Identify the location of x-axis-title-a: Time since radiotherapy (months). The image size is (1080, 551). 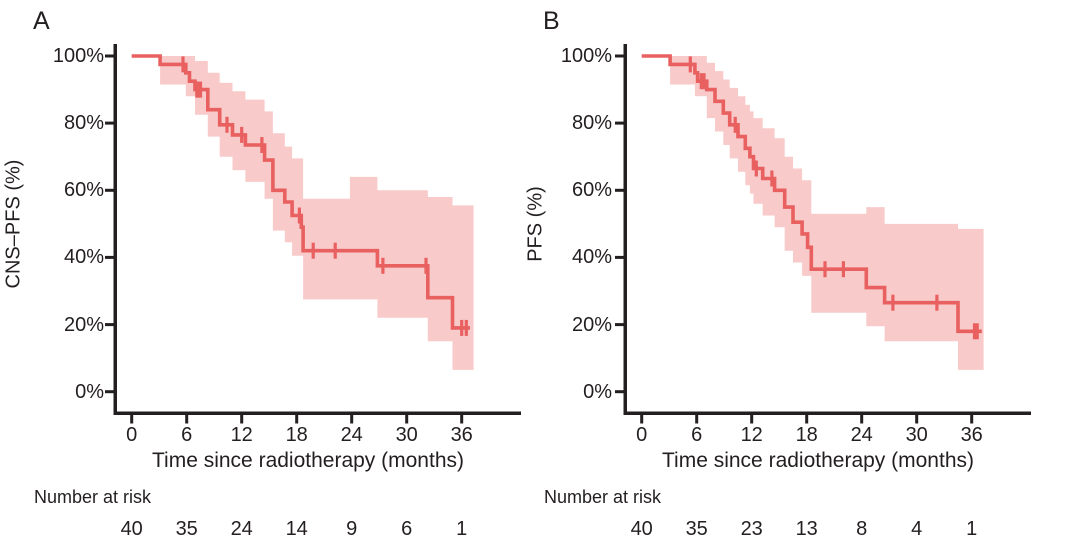
(308, 460).